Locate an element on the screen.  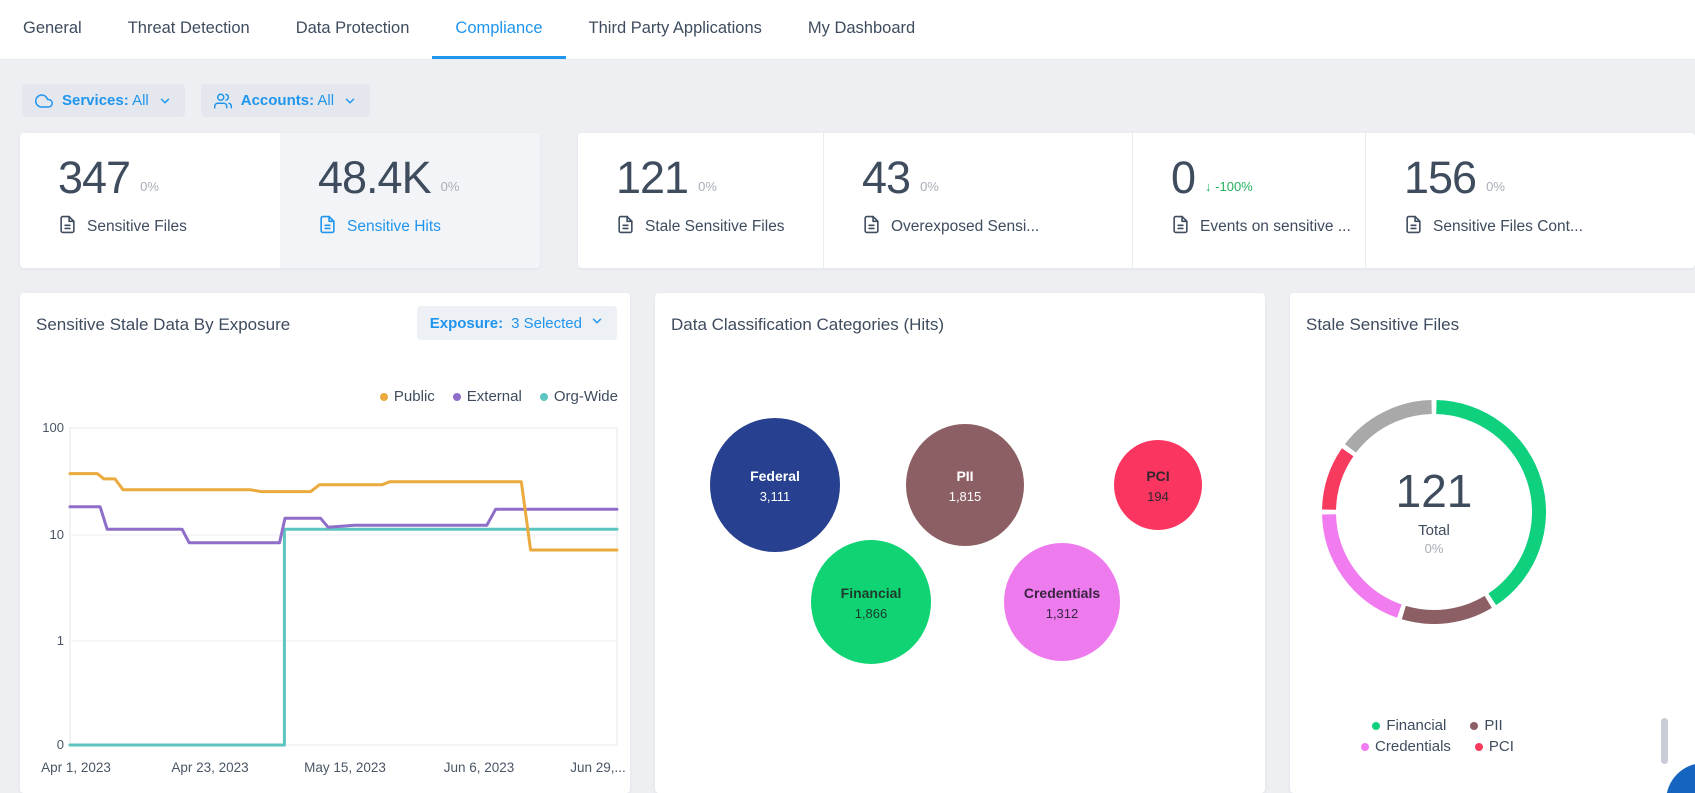
series-external is located at coordinates (343, 525).